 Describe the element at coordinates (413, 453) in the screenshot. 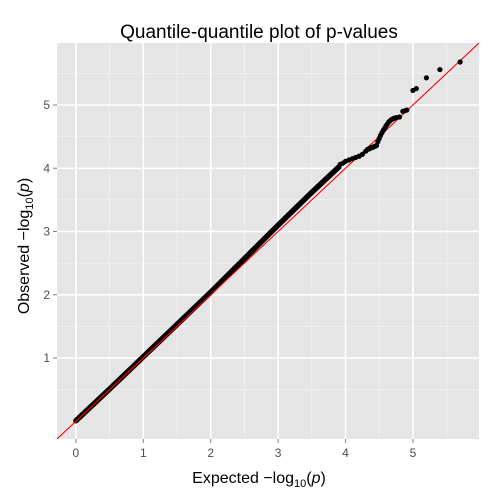

I see `x-tick-label: 5` at that location.